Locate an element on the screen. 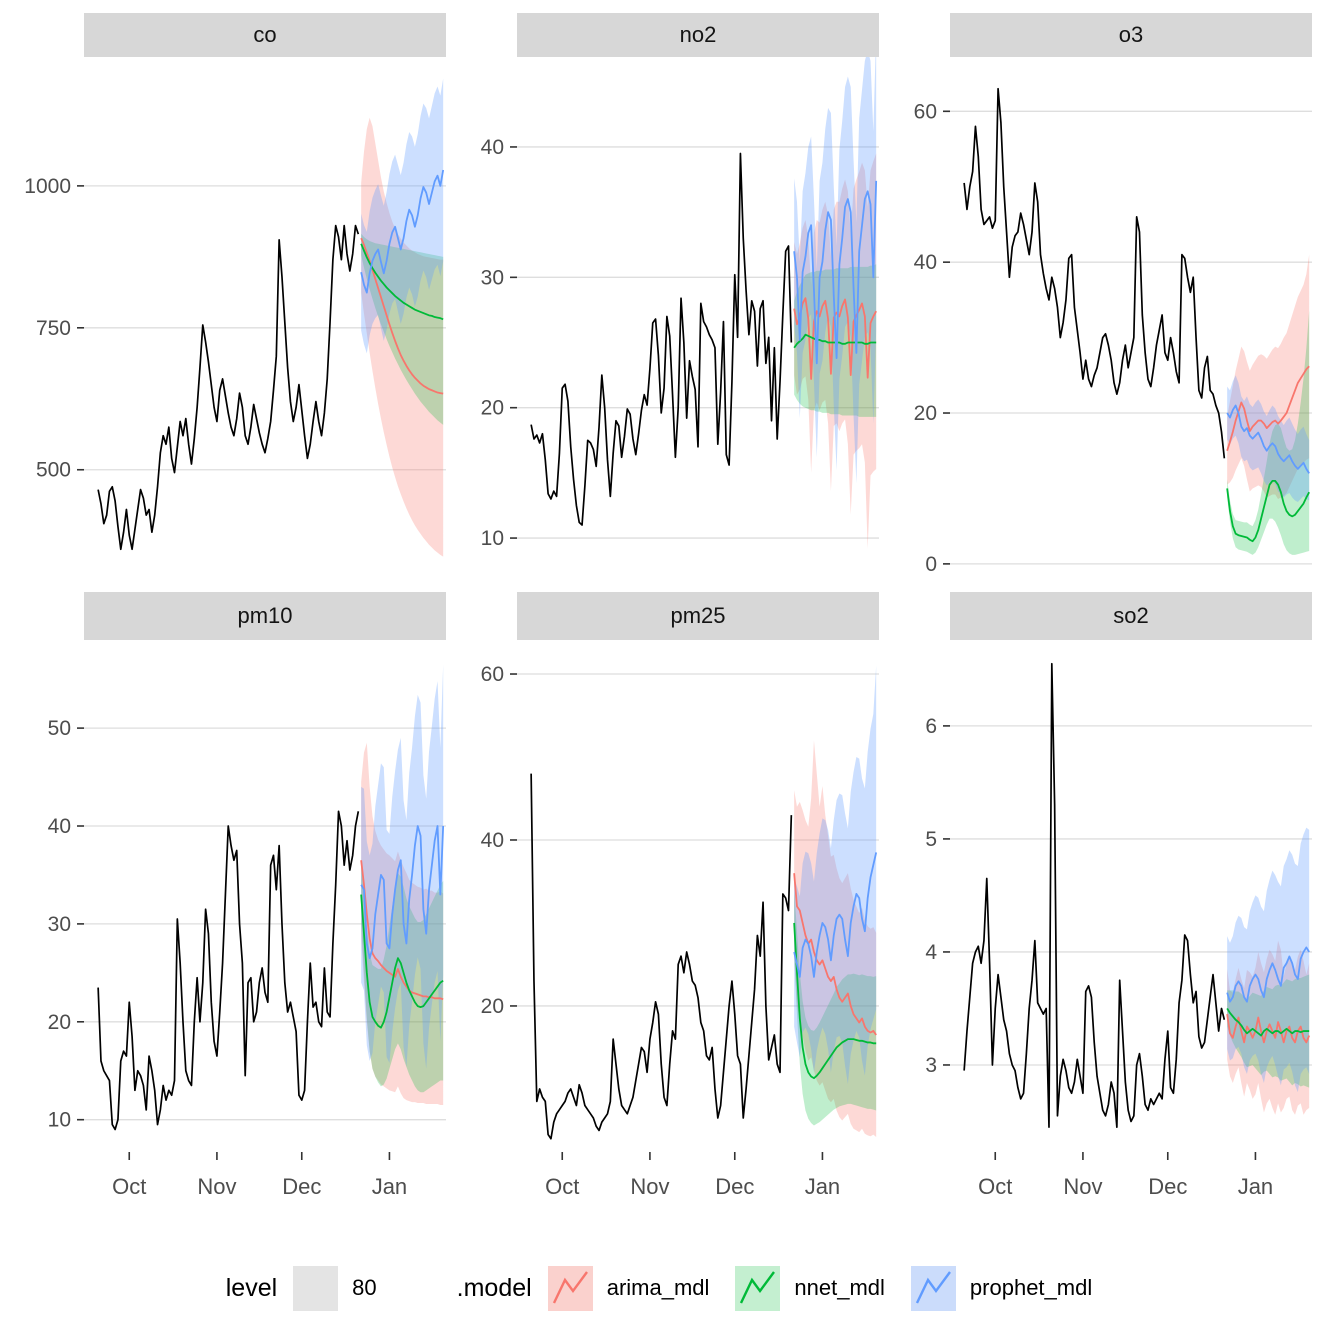 This screenshot has width=1344, height=1344. facet-panel-so2: 3 4 5 6 Oct Nov Dec Jan is located at coordinates (1118, 930).